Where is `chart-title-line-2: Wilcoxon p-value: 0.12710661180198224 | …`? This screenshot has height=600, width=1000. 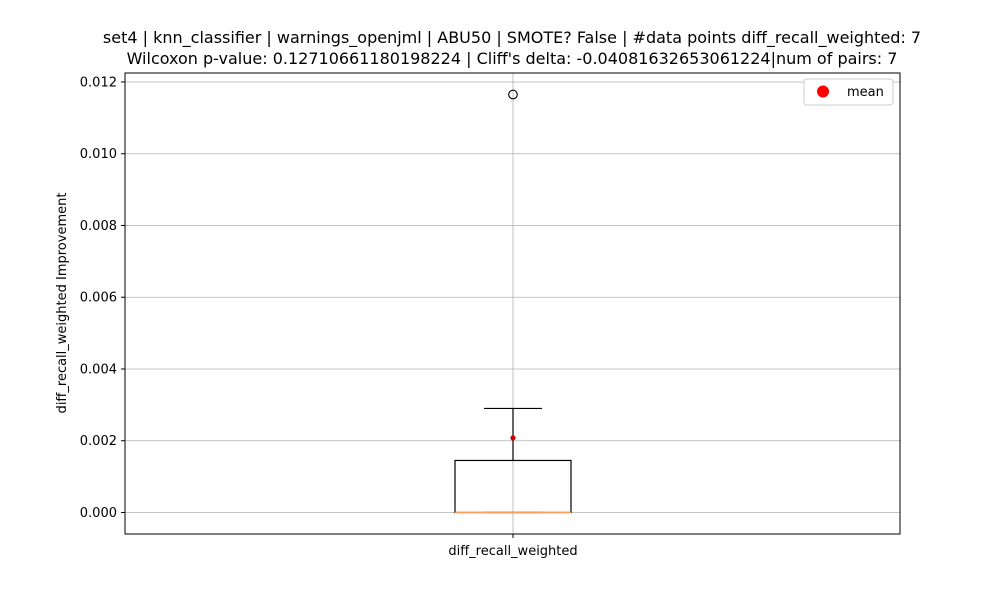 chart-title-line-2: Wilcoxon p-value: 0.12710661180198224 | … is located at coordinates (512, 58).